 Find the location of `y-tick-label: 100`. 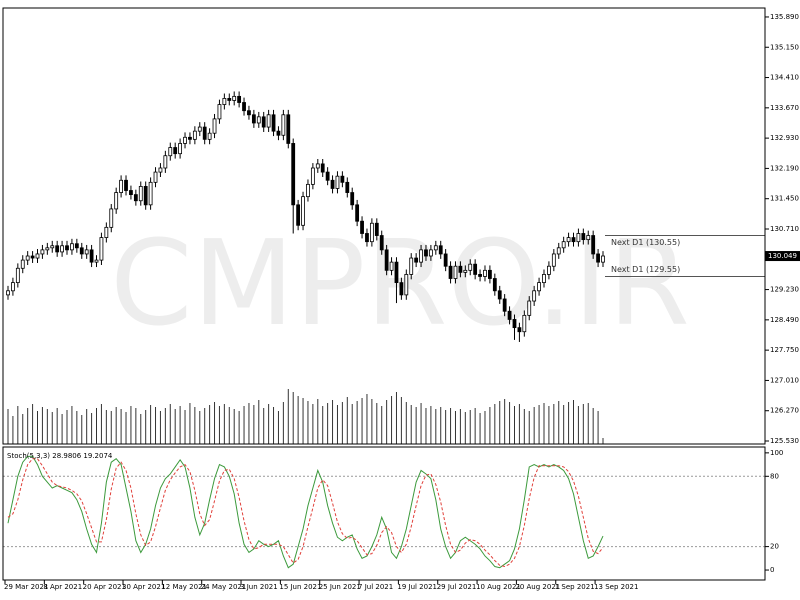

y-tick-label: 100 is located at coordinates (776, 453).